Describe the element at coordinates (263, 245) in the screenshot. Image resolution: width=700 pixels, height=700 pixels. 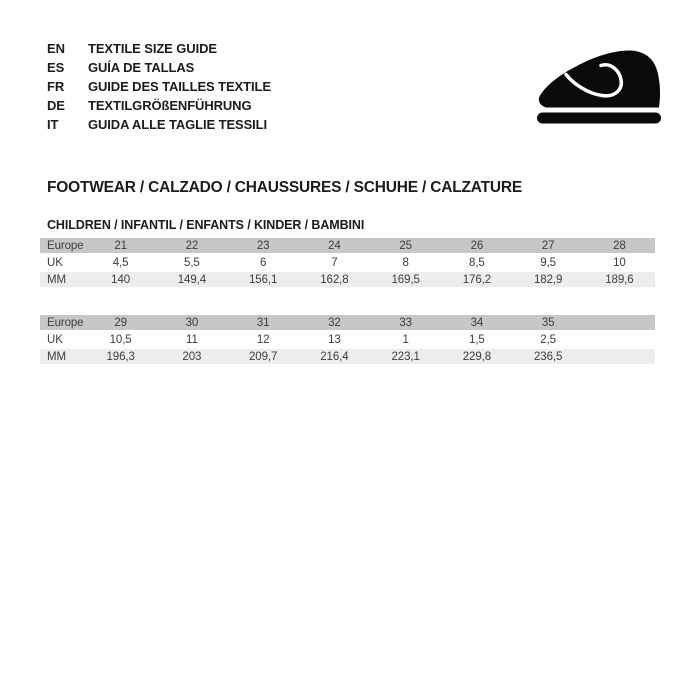
I see `size-cell: 23` at that location.